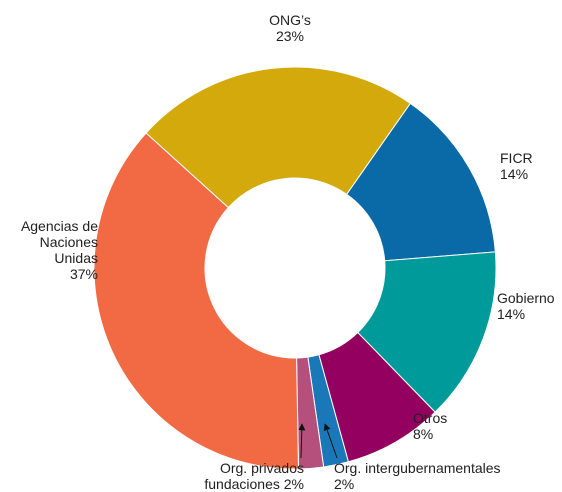  I want to click on slice-label: Agencias de Naciones Unidas 37%, so click(53, 250).